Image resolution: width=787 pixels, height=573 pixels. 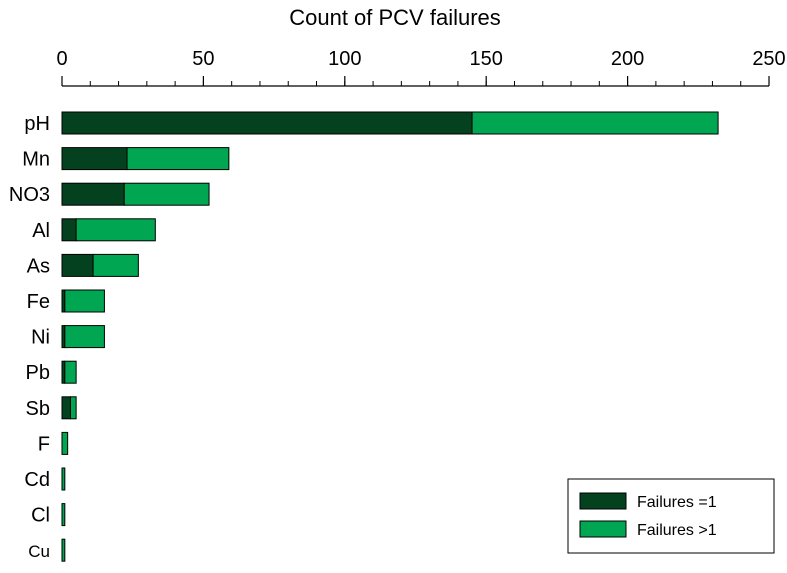 I want to click on category-label-f: F, so click(x=44, y=444).